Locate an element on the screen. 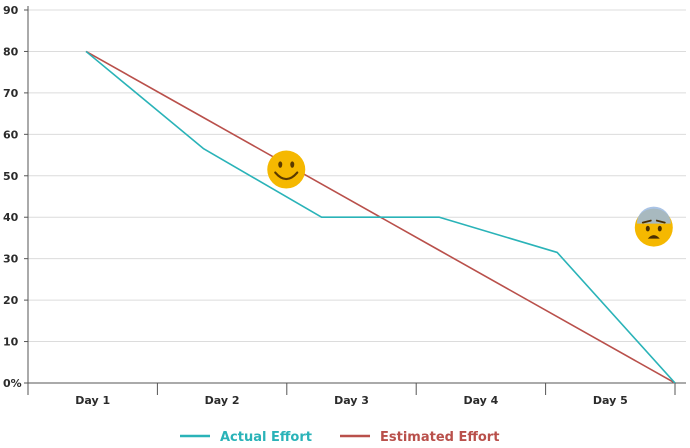 The width and height of the screenshot is (690, 448). y-tick-label: 80 is located at coordinates (11, 51).